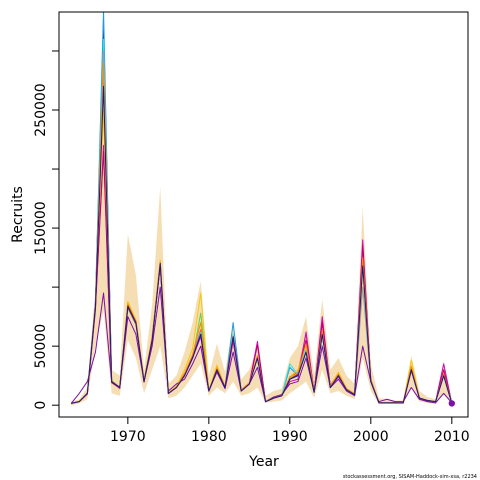 The width and height of the screenshot is (480, 480). What do you see at coordinates (263, 462) in the screenshot?
I see `x-axis-title: Year` at bounding box center [263, 462].